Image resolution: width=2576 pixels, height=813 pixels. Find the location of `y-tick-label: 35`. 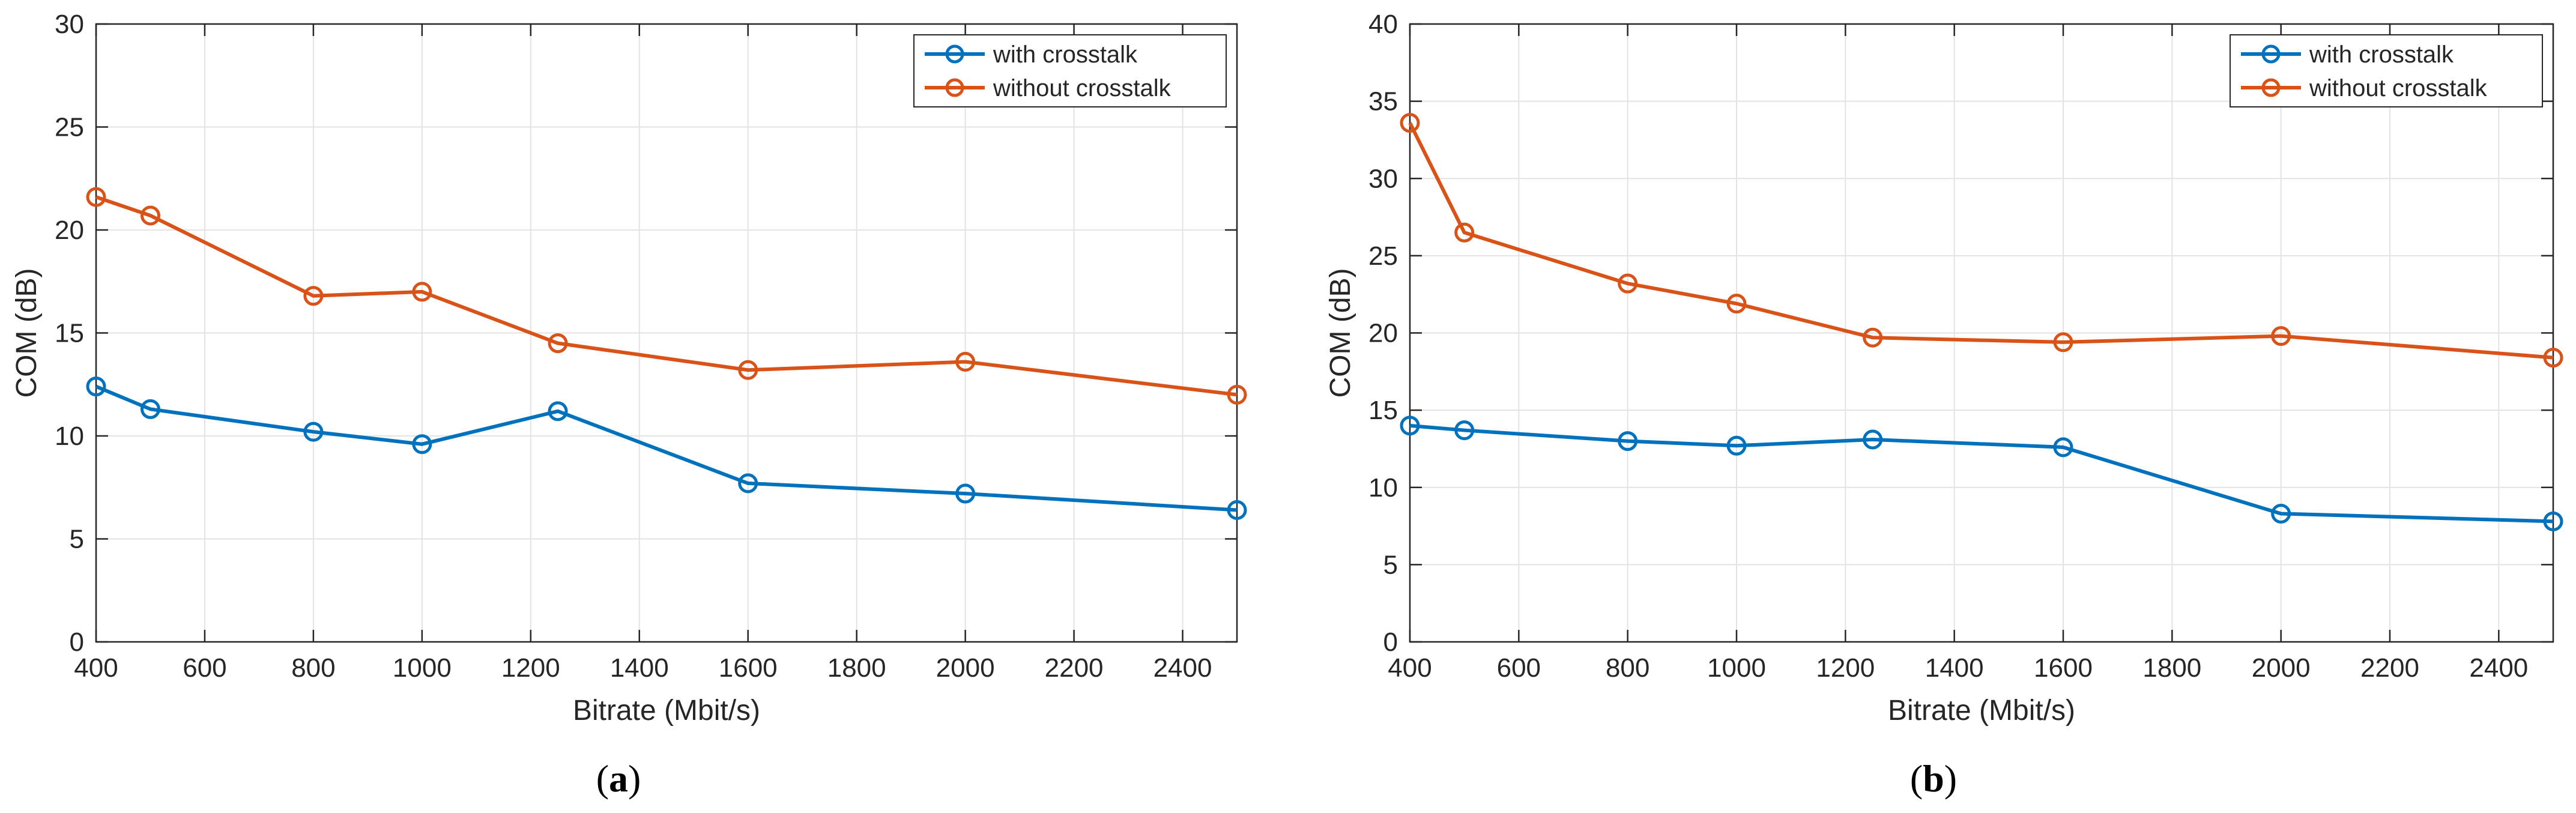

y-tick-label: 35 is located at coordinates (1383, 102).